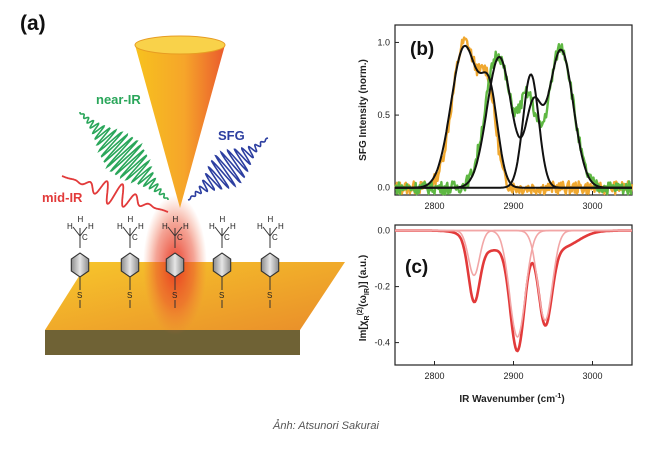 This screenshot has height=449, width=652. Describe the element at coordinates (62, 197) in the screenshot. I see `mid-ir-label: mid-IR` at that location.